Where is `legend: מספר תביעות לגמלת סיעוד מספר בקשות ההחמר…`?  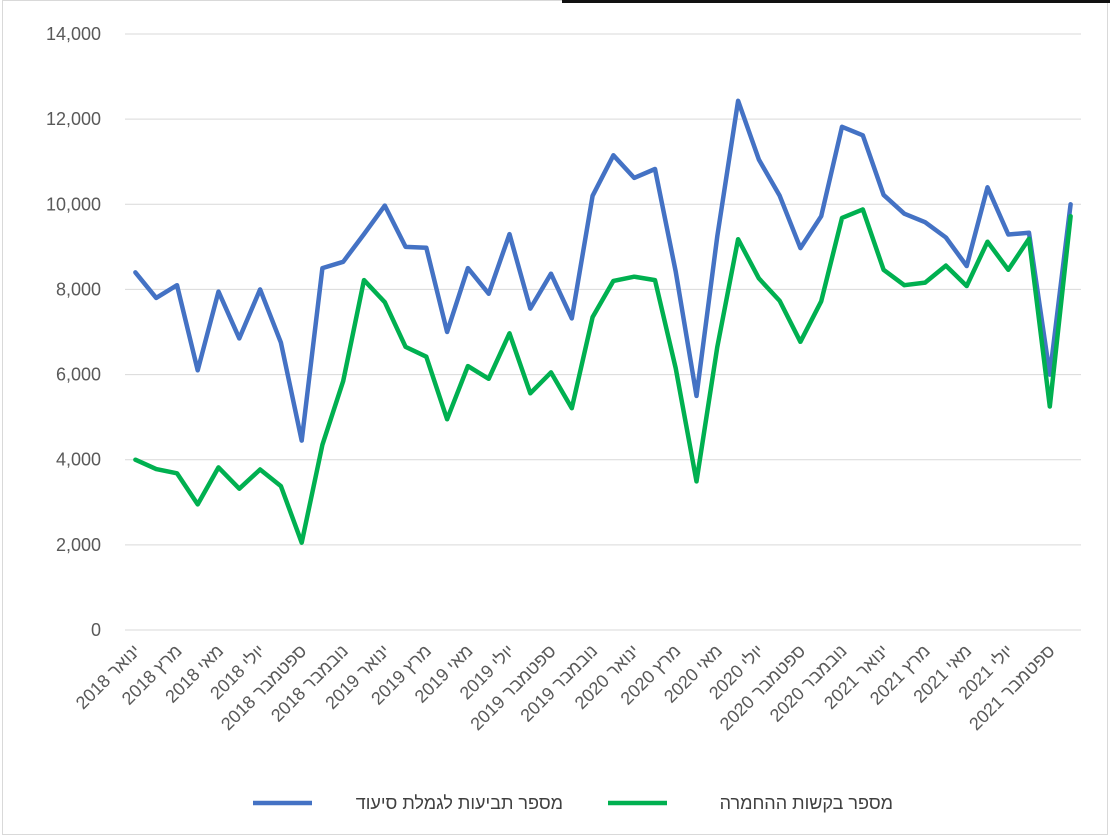 legend: מספר תביעות לגמלת סיעוד מספר בקשות ההחמר… is located at coordinates (573, 803).